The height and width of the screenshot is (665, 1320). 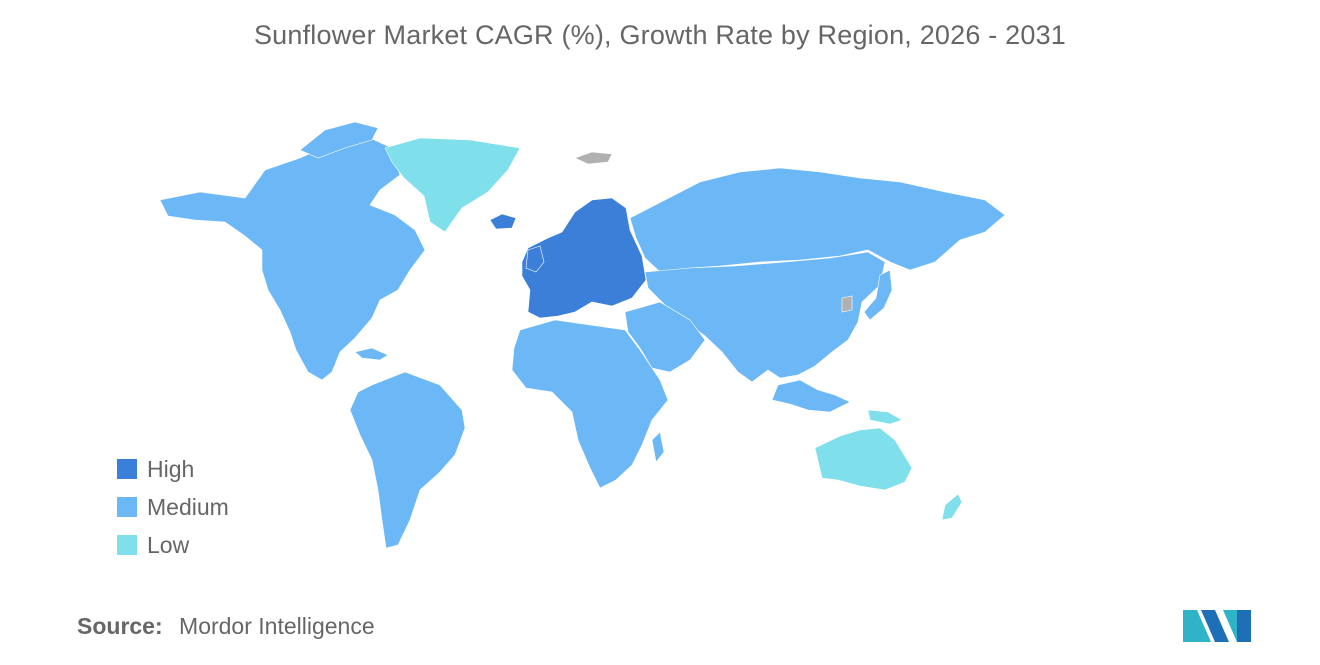 I want to click on region-madagascar, so click(x=658, y=447).